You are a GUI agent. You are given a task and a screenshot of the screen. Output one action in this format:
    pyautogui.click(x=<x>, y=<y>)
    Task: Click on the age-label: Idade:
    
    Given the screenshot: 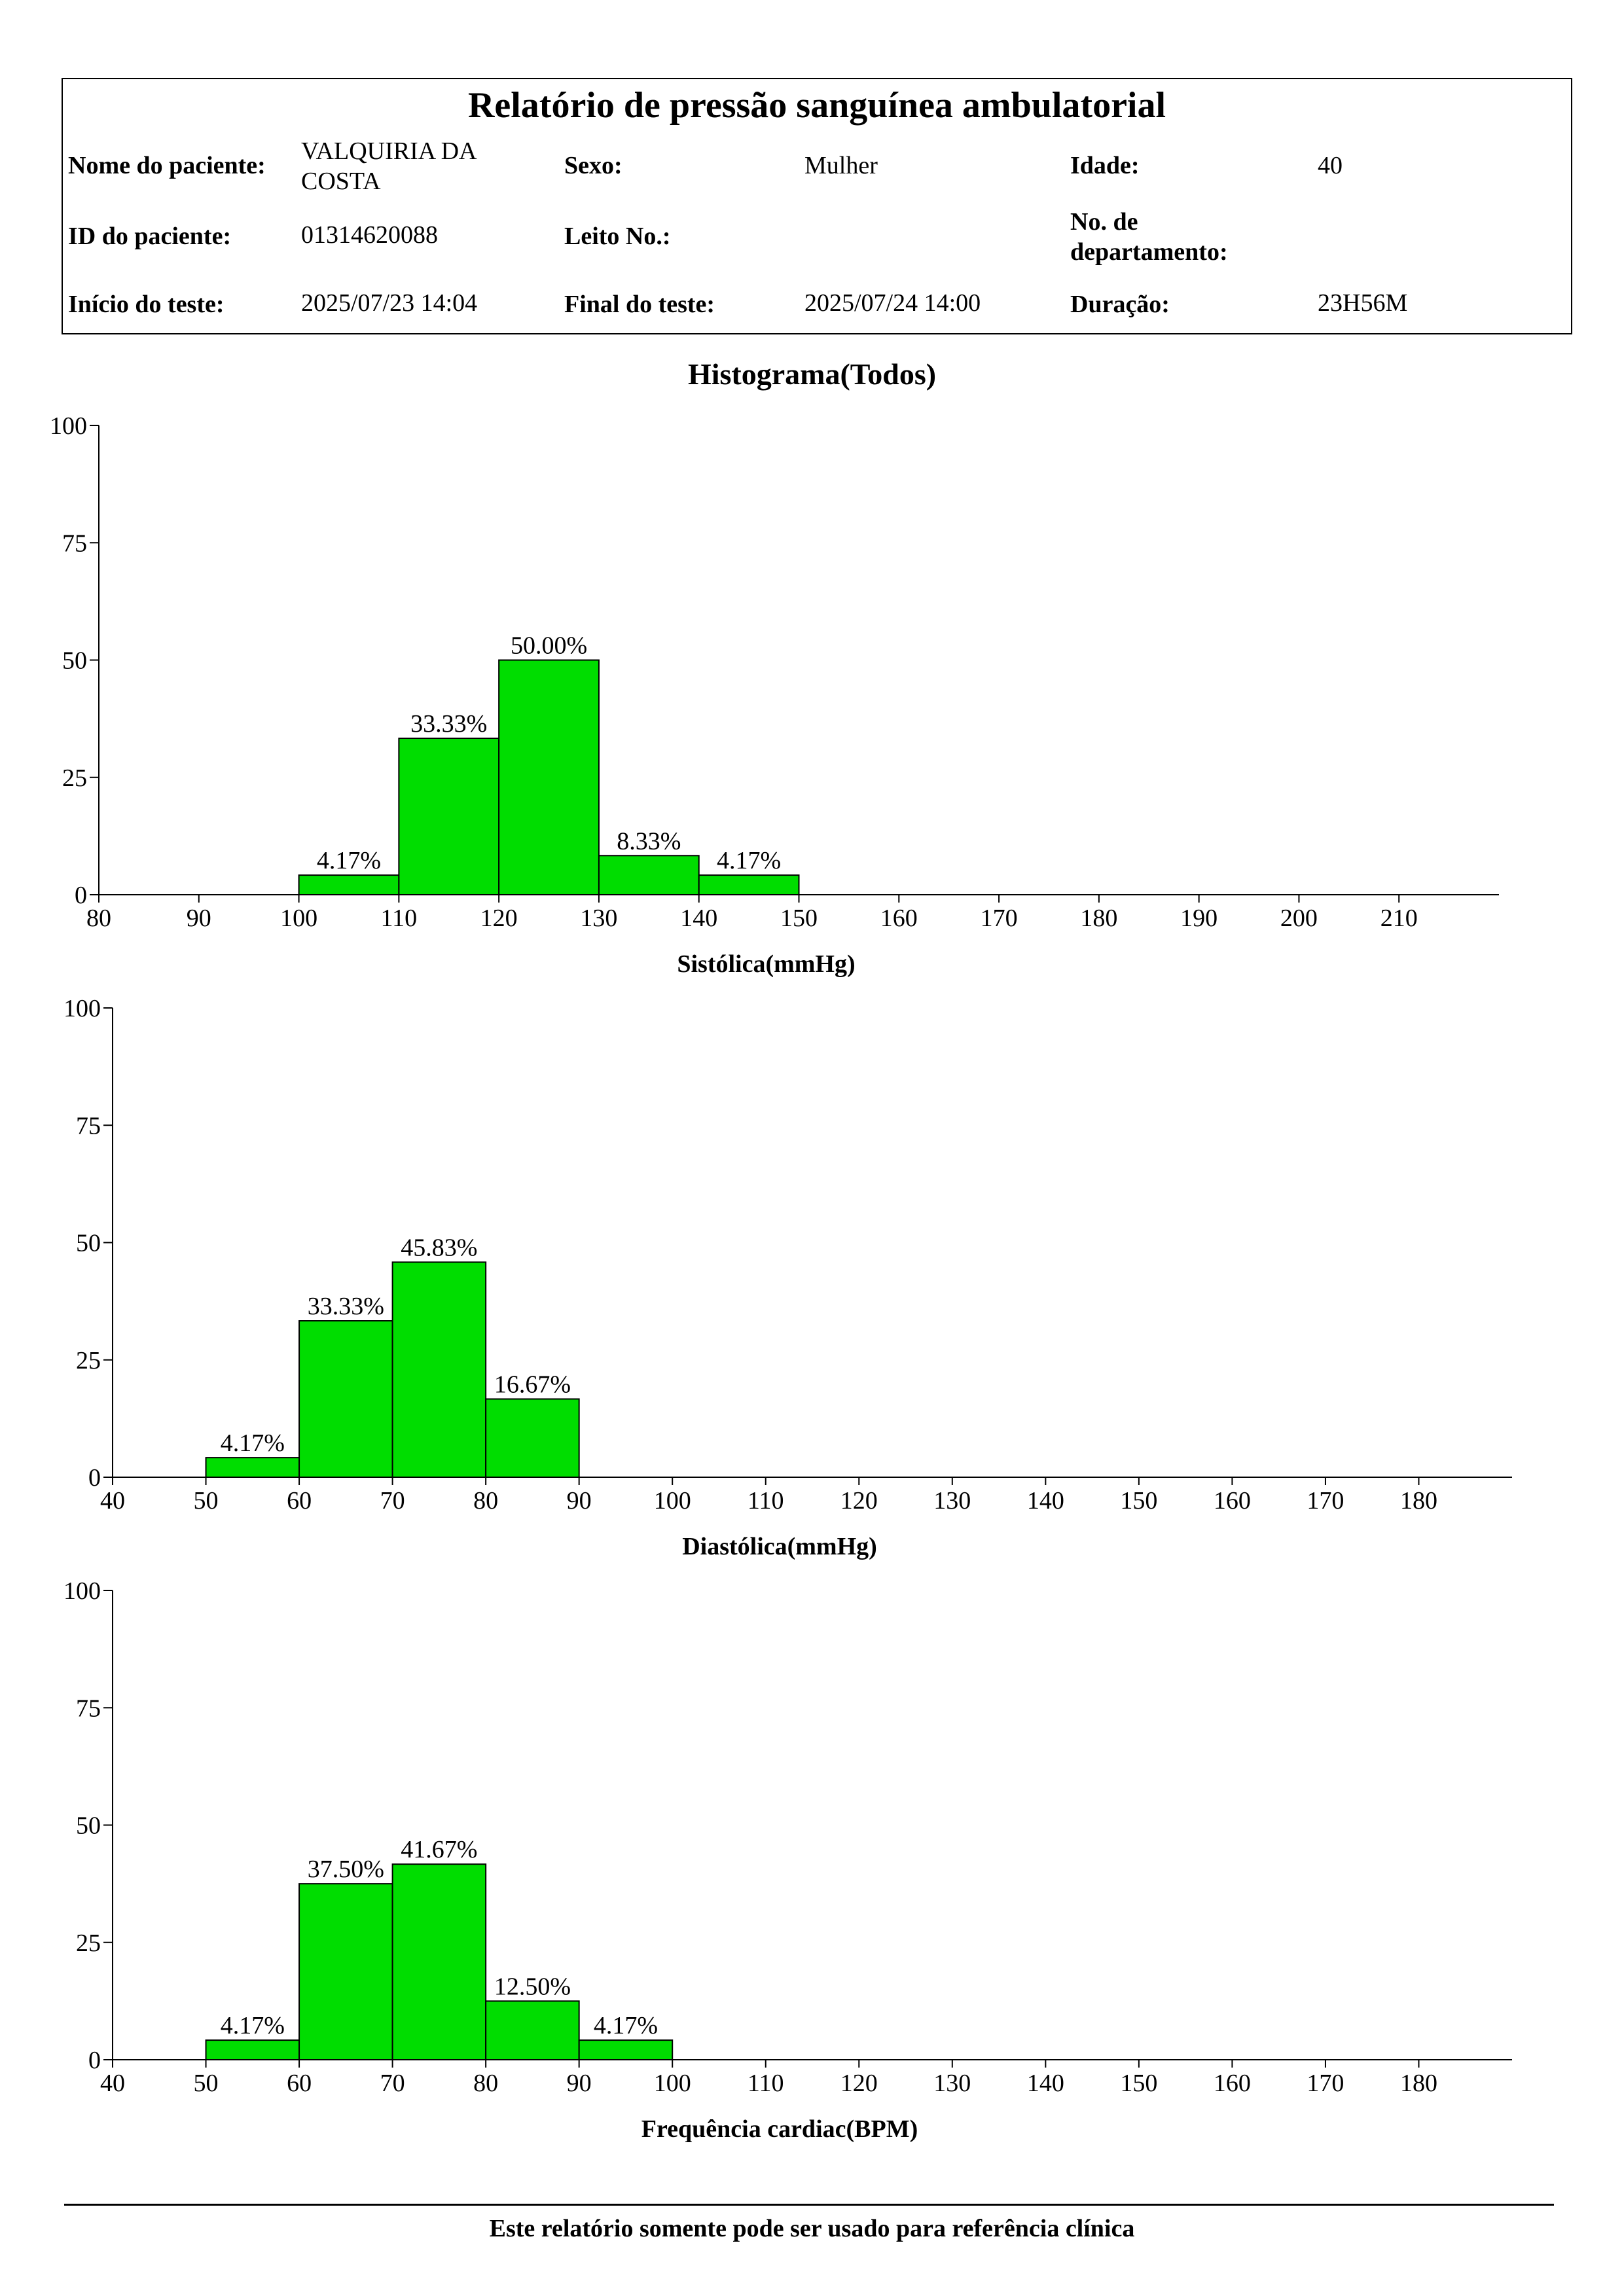 What is the action you would take?
    pyautogui.click(x=1105, y=165)
    